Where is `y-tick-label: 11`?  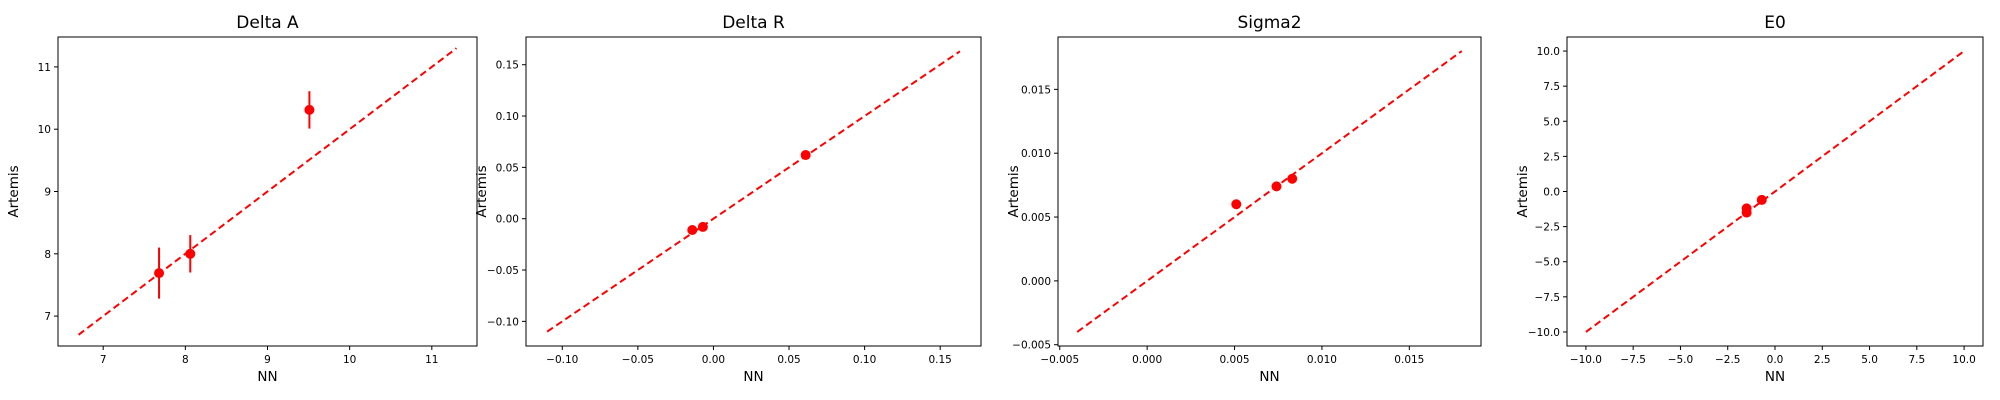 y-tick-label: 11 is located at coordinates (44, 68).